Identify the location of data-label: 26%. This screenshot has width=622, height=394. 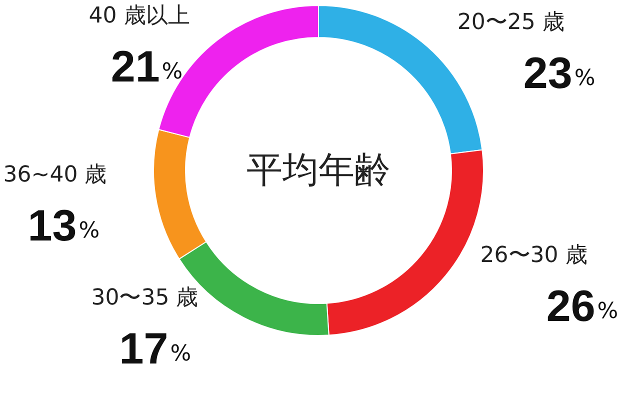
(582, 307).